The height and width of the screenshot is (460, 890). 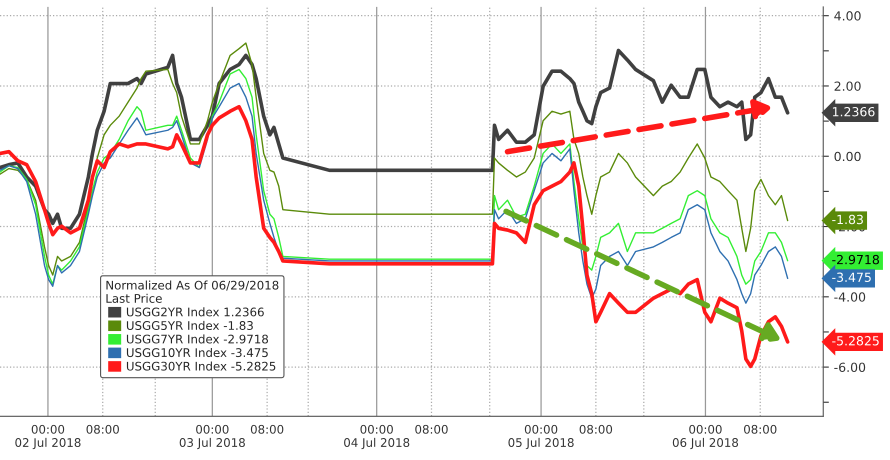 What do you see at coordinates (847, 16) in the screenshot?
I see `y-tick-label: 4.00` at bounding box center [847, 16].